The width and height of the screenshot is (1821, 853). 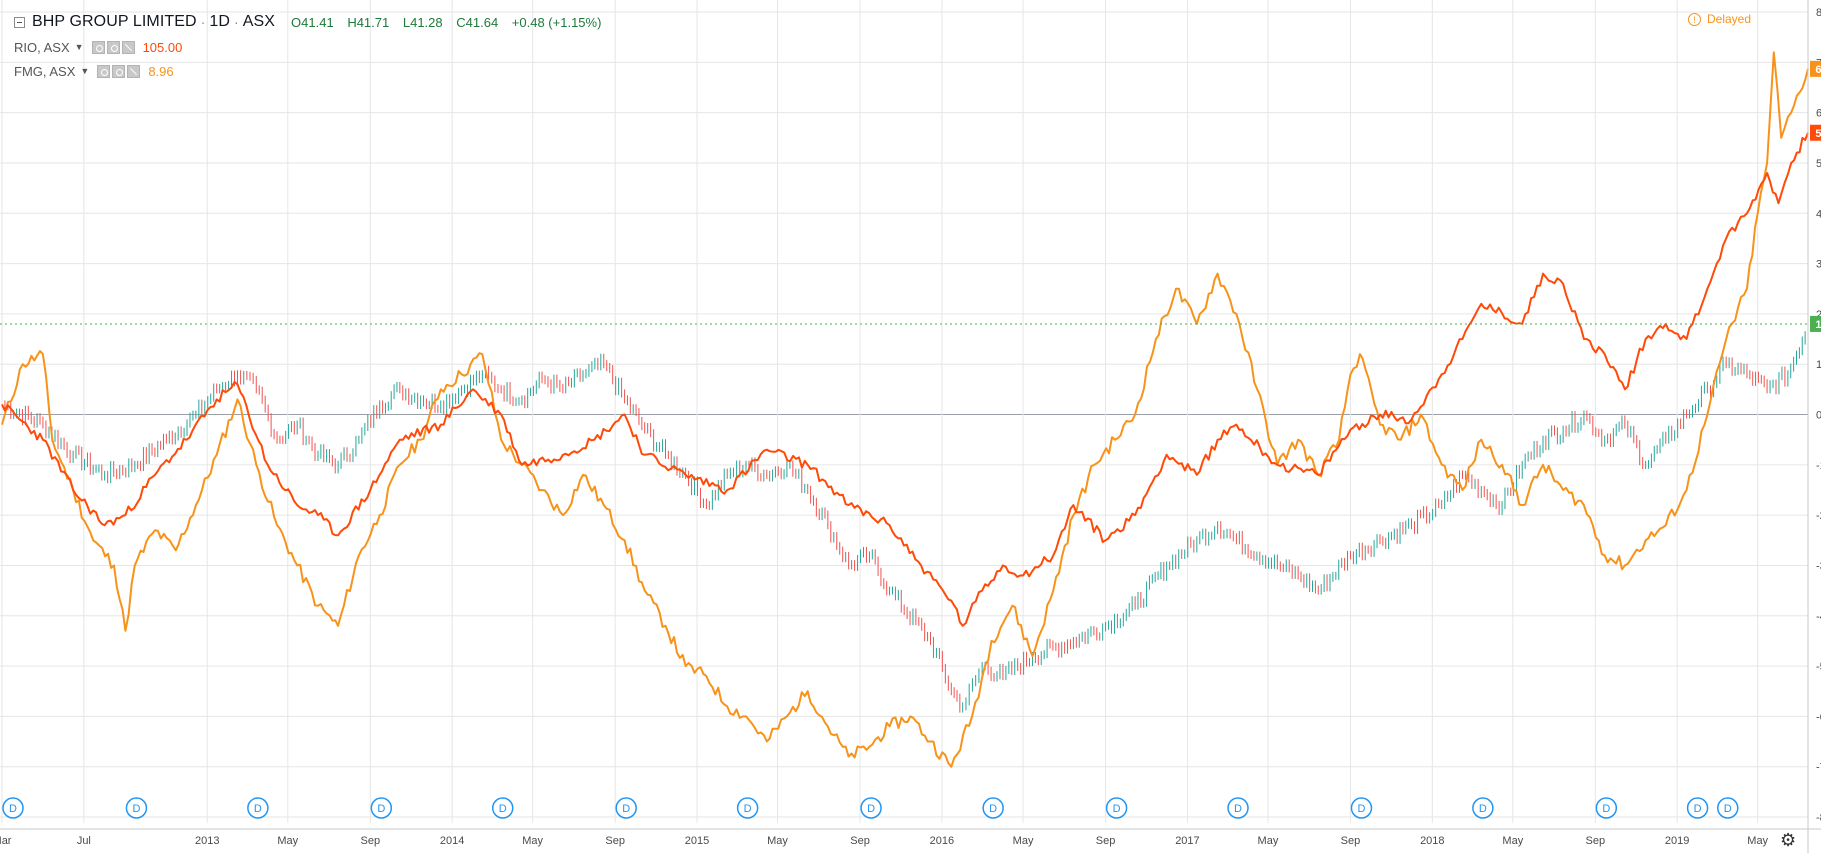 I want to click on interval-label: 1D, so click(x=220, y=21).